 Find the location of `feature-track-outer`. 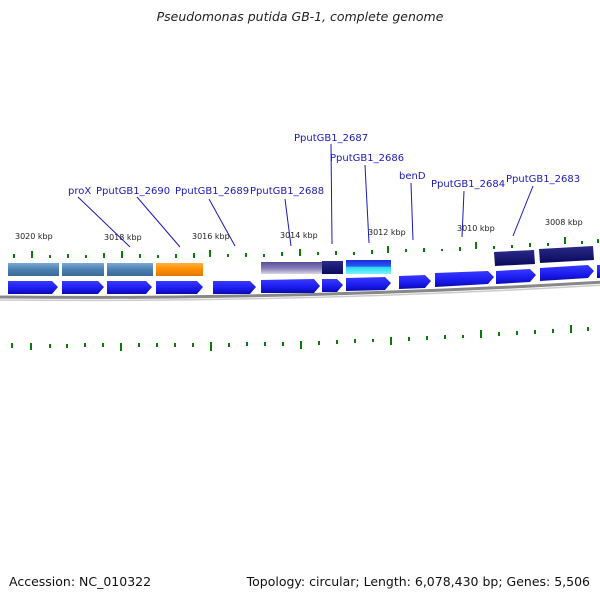

feature-track-outer is located at coordinates (301, 261).